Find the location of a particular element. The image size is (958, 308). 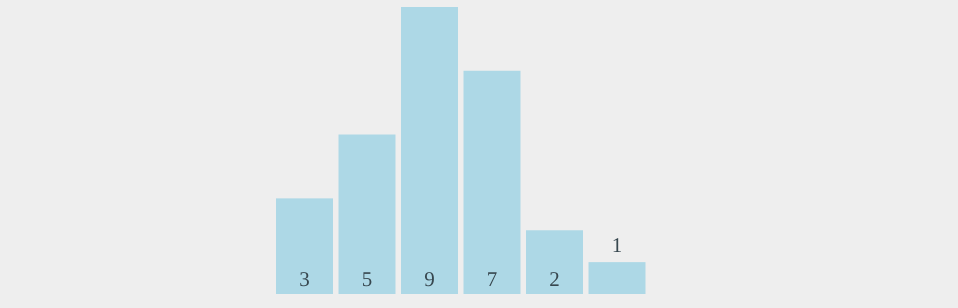

data-label: 2 is located at coordinates (554, 279).